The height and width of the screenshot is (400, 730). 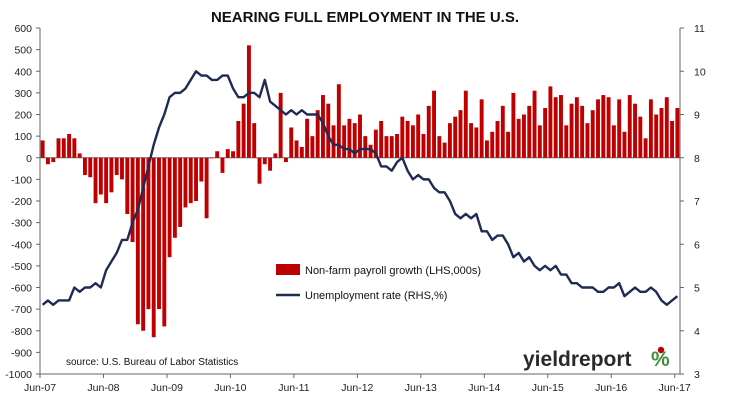 What do you see at coordinates (21, 353) in the screenshot?
I see `left-tick-label: -900` at bounding box center [21, 353].